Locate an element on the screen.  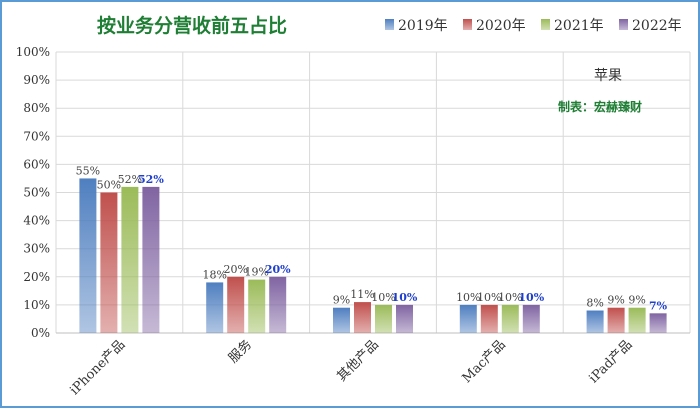
data-label: 55% is located at coordinates (88, 170).